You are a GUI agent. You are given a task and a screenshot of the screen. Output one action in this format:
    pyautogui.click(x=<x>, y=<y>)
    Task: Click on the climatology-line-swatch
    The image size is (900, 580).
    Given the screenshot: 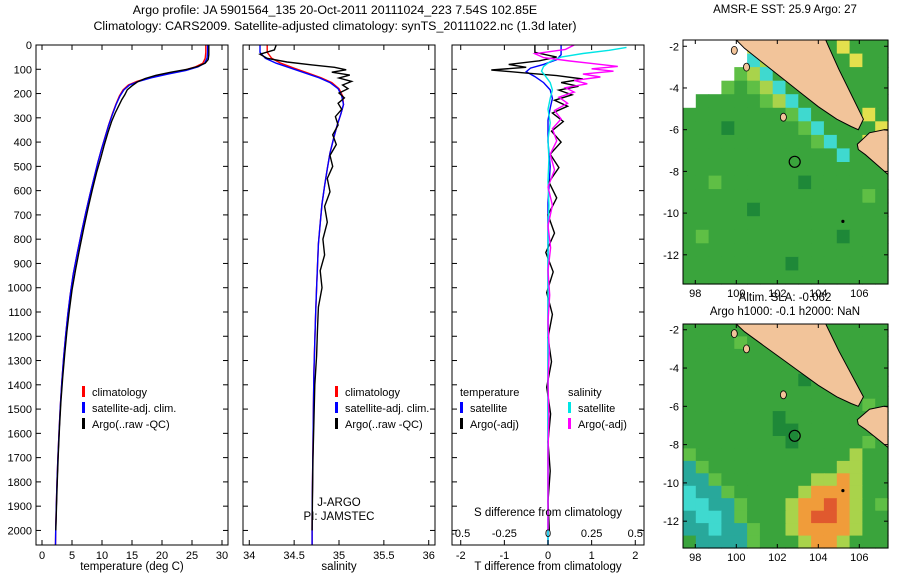 What is the action you would take?
    pyautogui.click(x=336, y=391)
    